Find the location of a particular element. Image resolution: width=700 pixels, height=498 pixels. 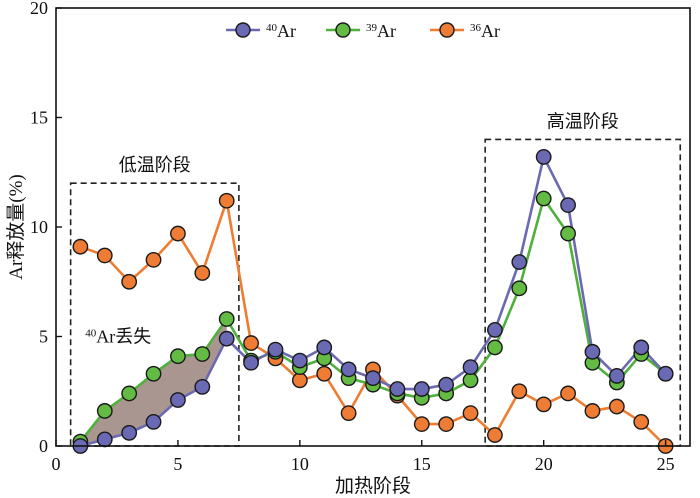

x-tick-label-25: 25 is located at coordinates (666, 464).